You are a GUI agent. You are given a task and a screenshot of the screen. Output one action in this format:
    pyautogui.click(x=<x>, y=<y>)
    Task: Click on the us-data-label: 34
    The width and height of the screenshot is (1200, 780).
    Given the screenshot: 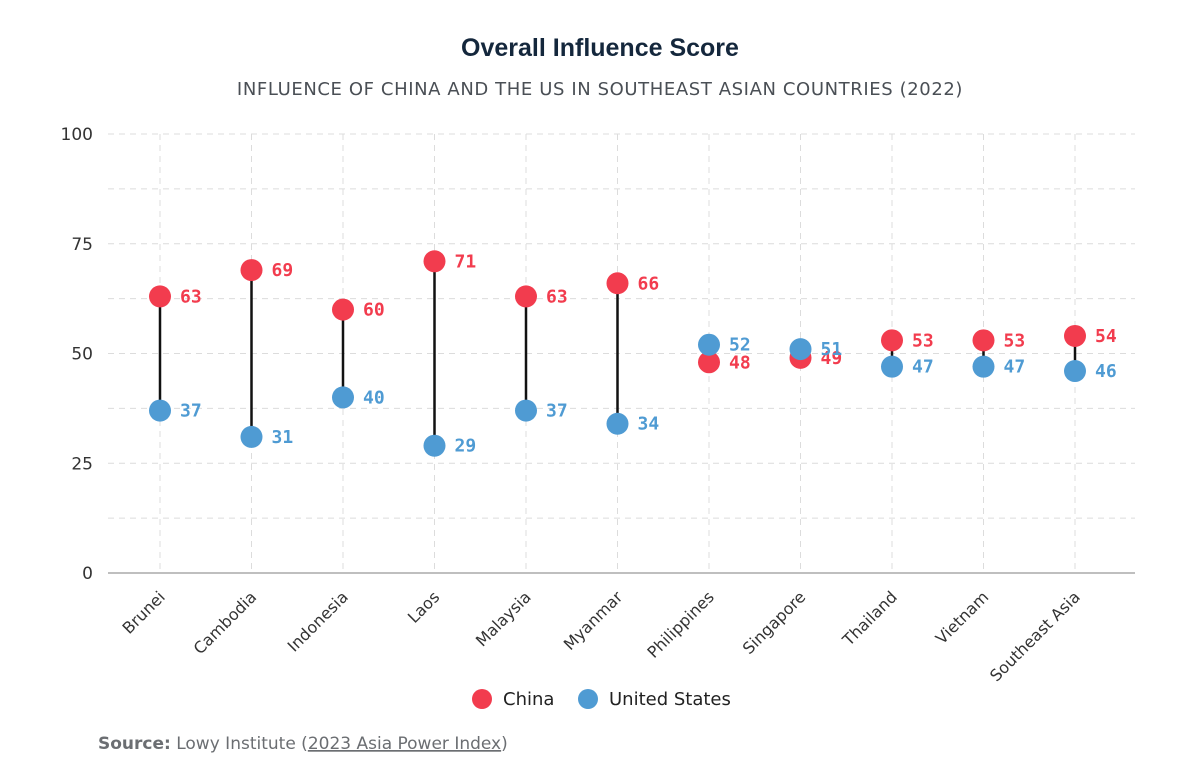 What is the action you would take?
    pyautogui.click(x=649, y=424)
    